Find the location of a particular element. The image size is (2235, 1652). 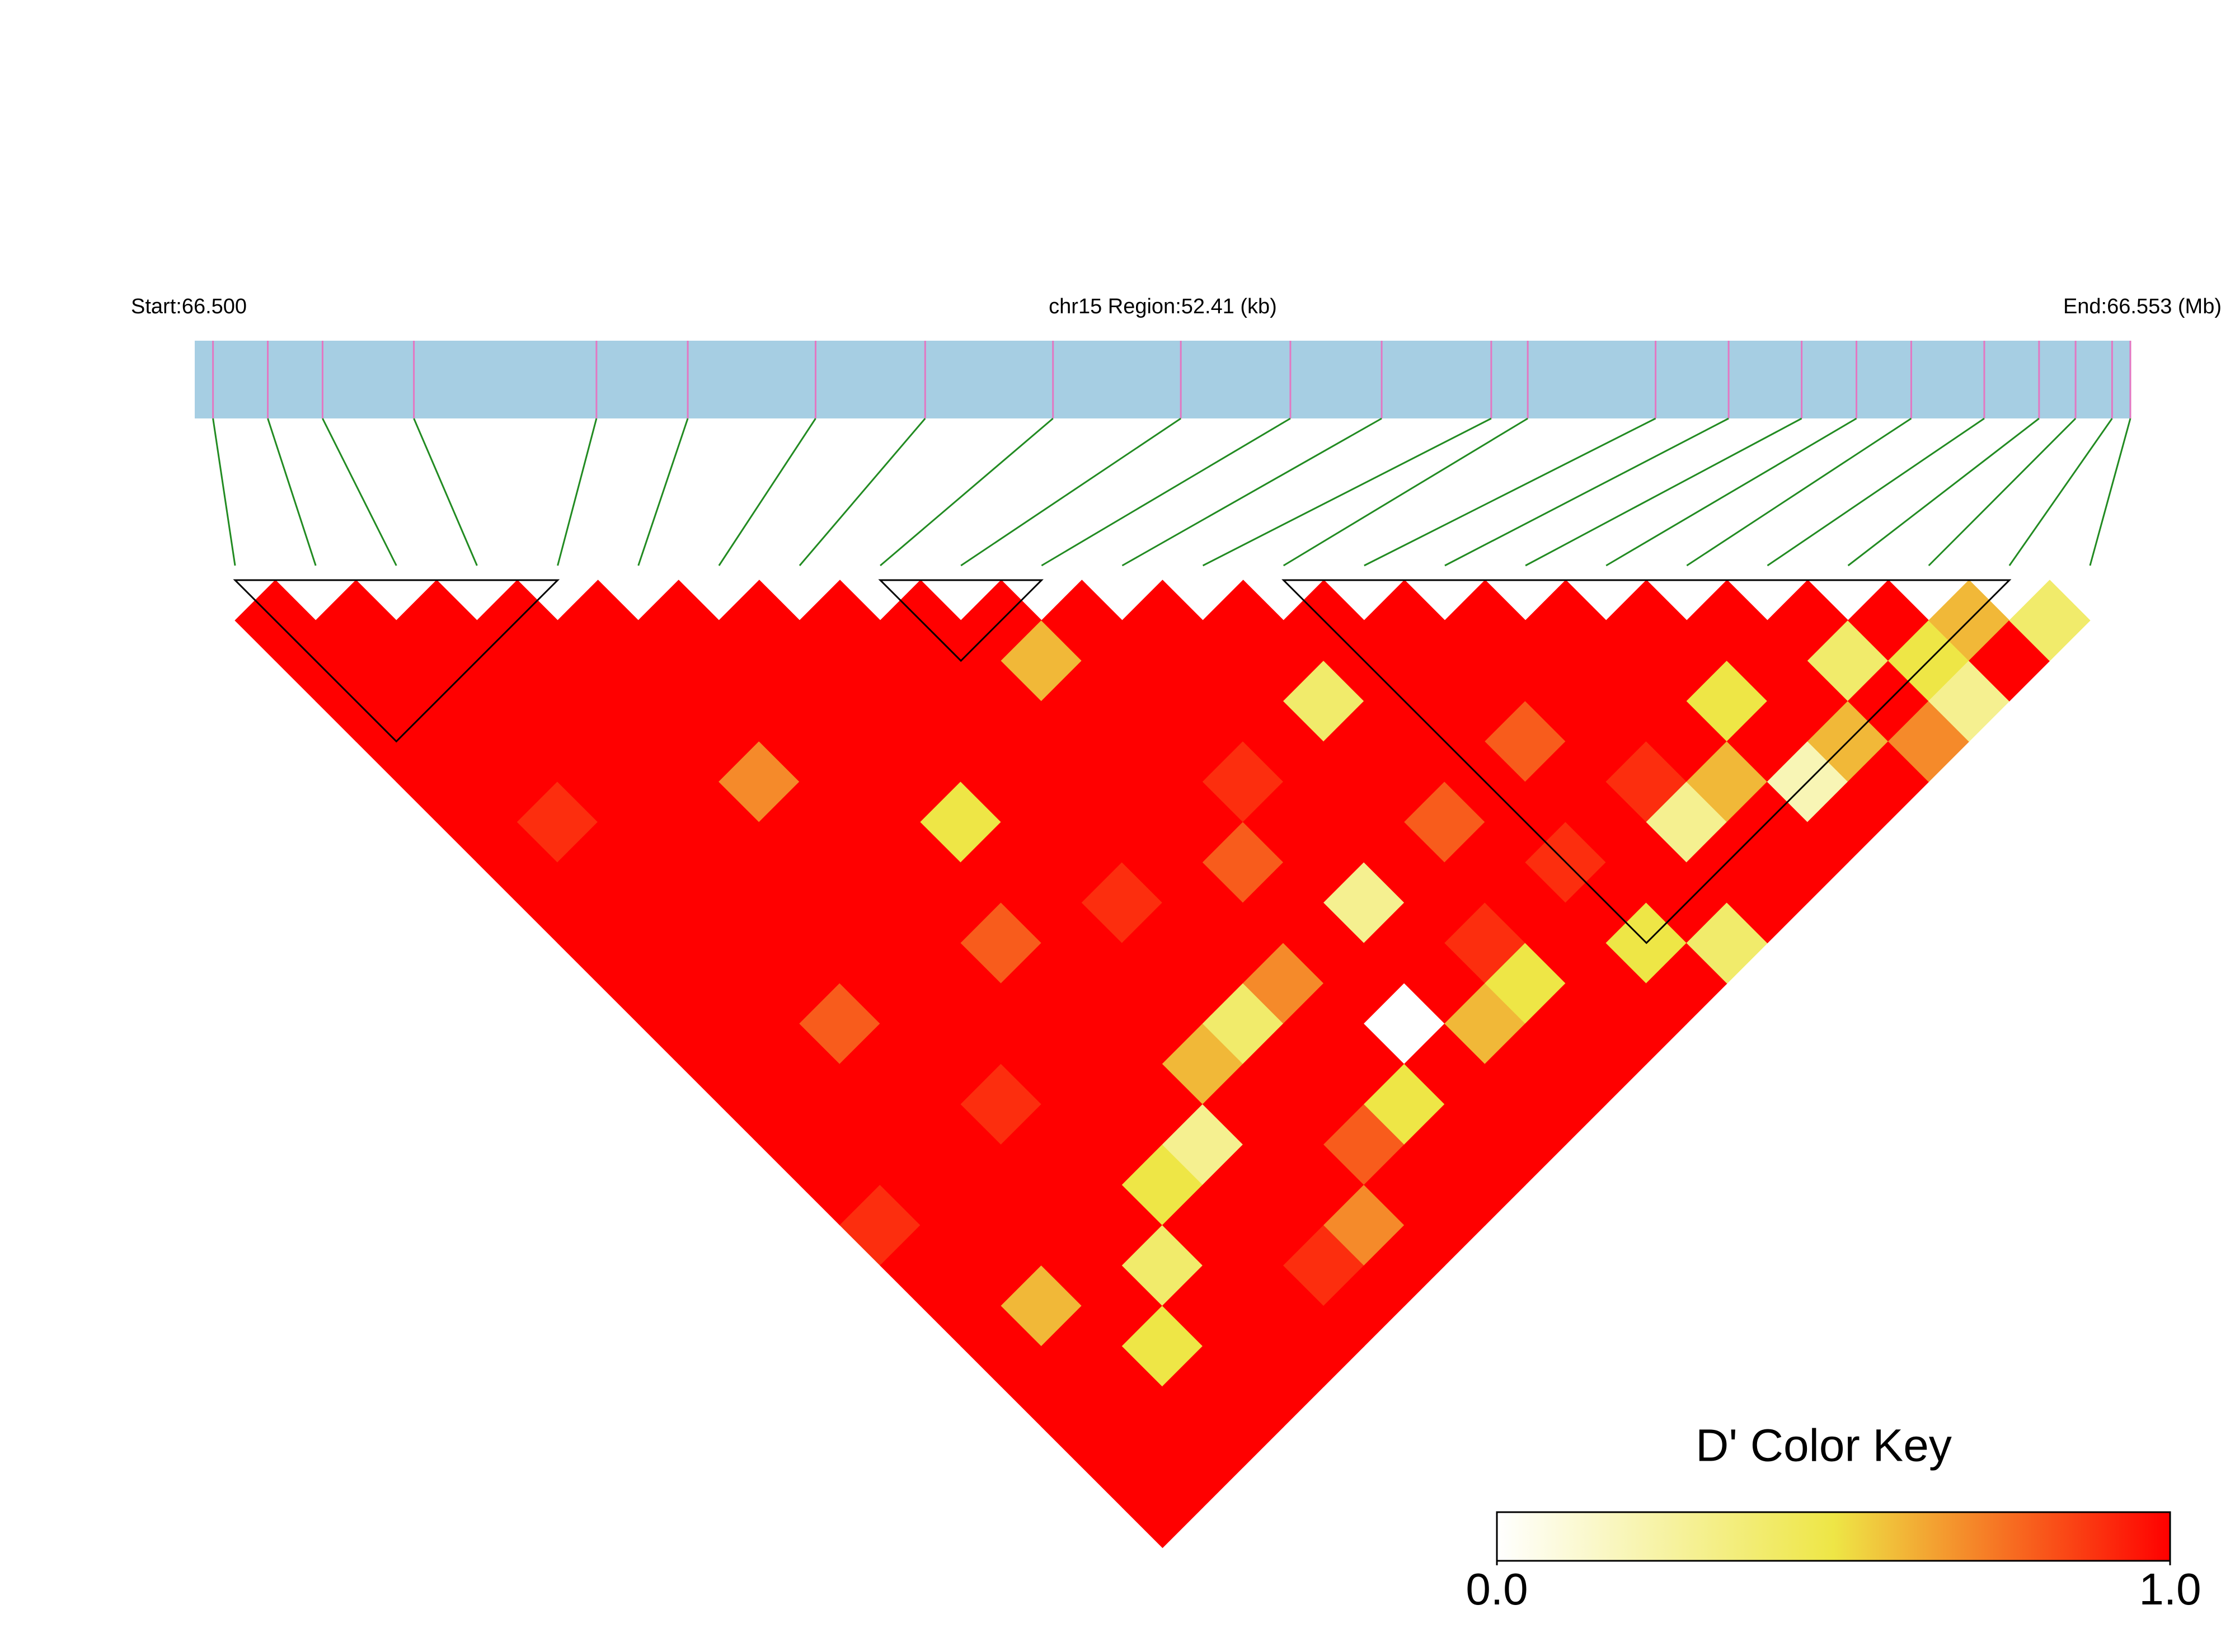

end-label: End:66.553 (Mb) is located at coordinates (2142, 306).